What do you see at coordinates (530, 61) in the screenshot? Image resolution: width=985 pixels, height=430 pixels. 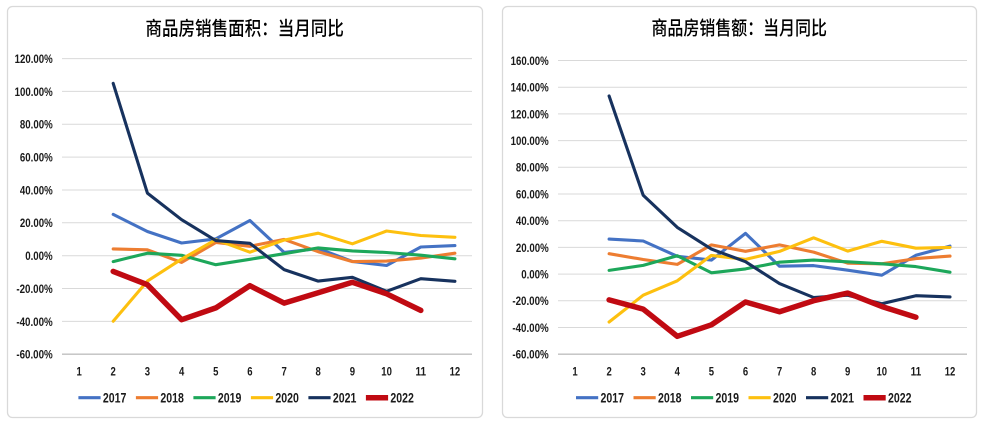 I see `svg-text: 160.00%` at bounding box center [530, 61].